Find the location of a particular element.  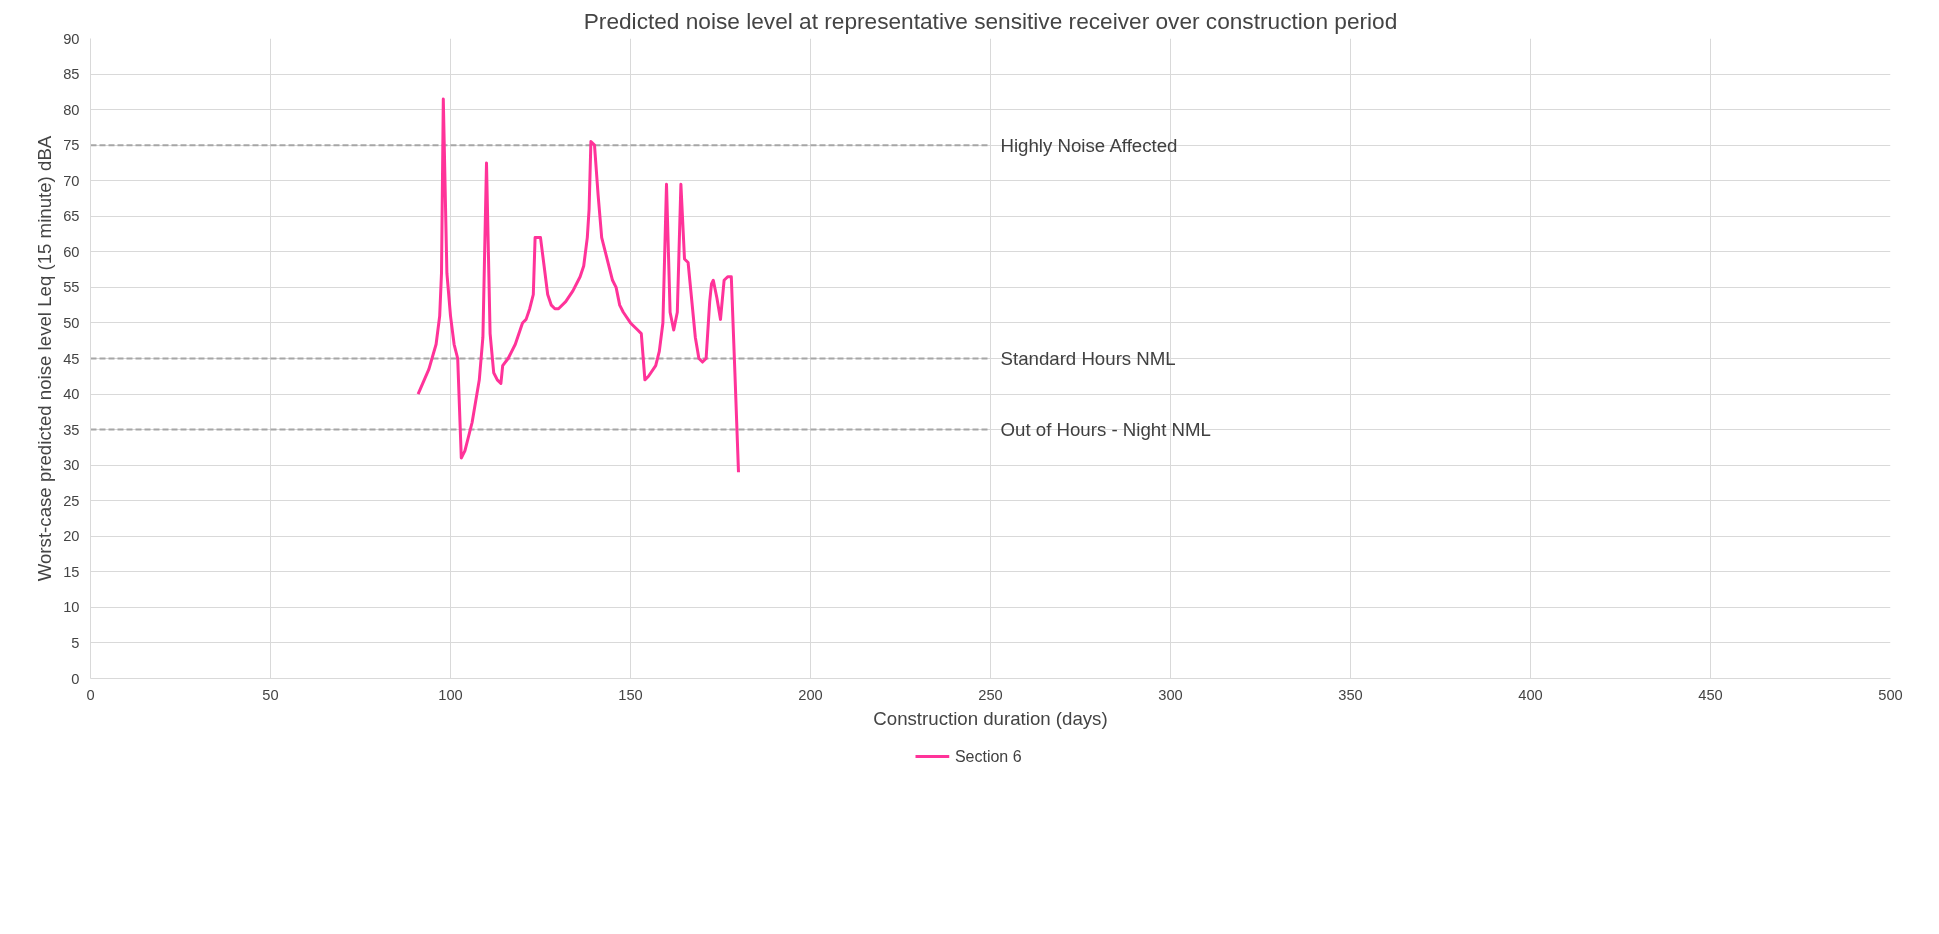

y-tick-label: 50 is located at coordinates (71, 322).